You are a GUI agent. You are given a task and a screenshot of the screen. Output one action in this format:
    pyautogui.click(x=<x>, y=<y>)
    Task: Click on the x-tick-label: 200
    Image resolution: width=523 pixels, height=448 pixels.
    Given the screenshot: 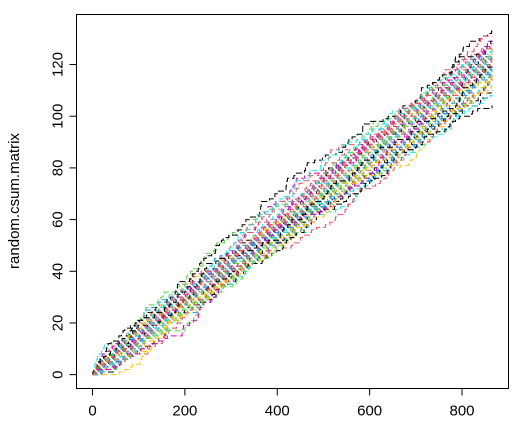 What is the action you would take?
    pyautogui.click(x=184, y=411)
    